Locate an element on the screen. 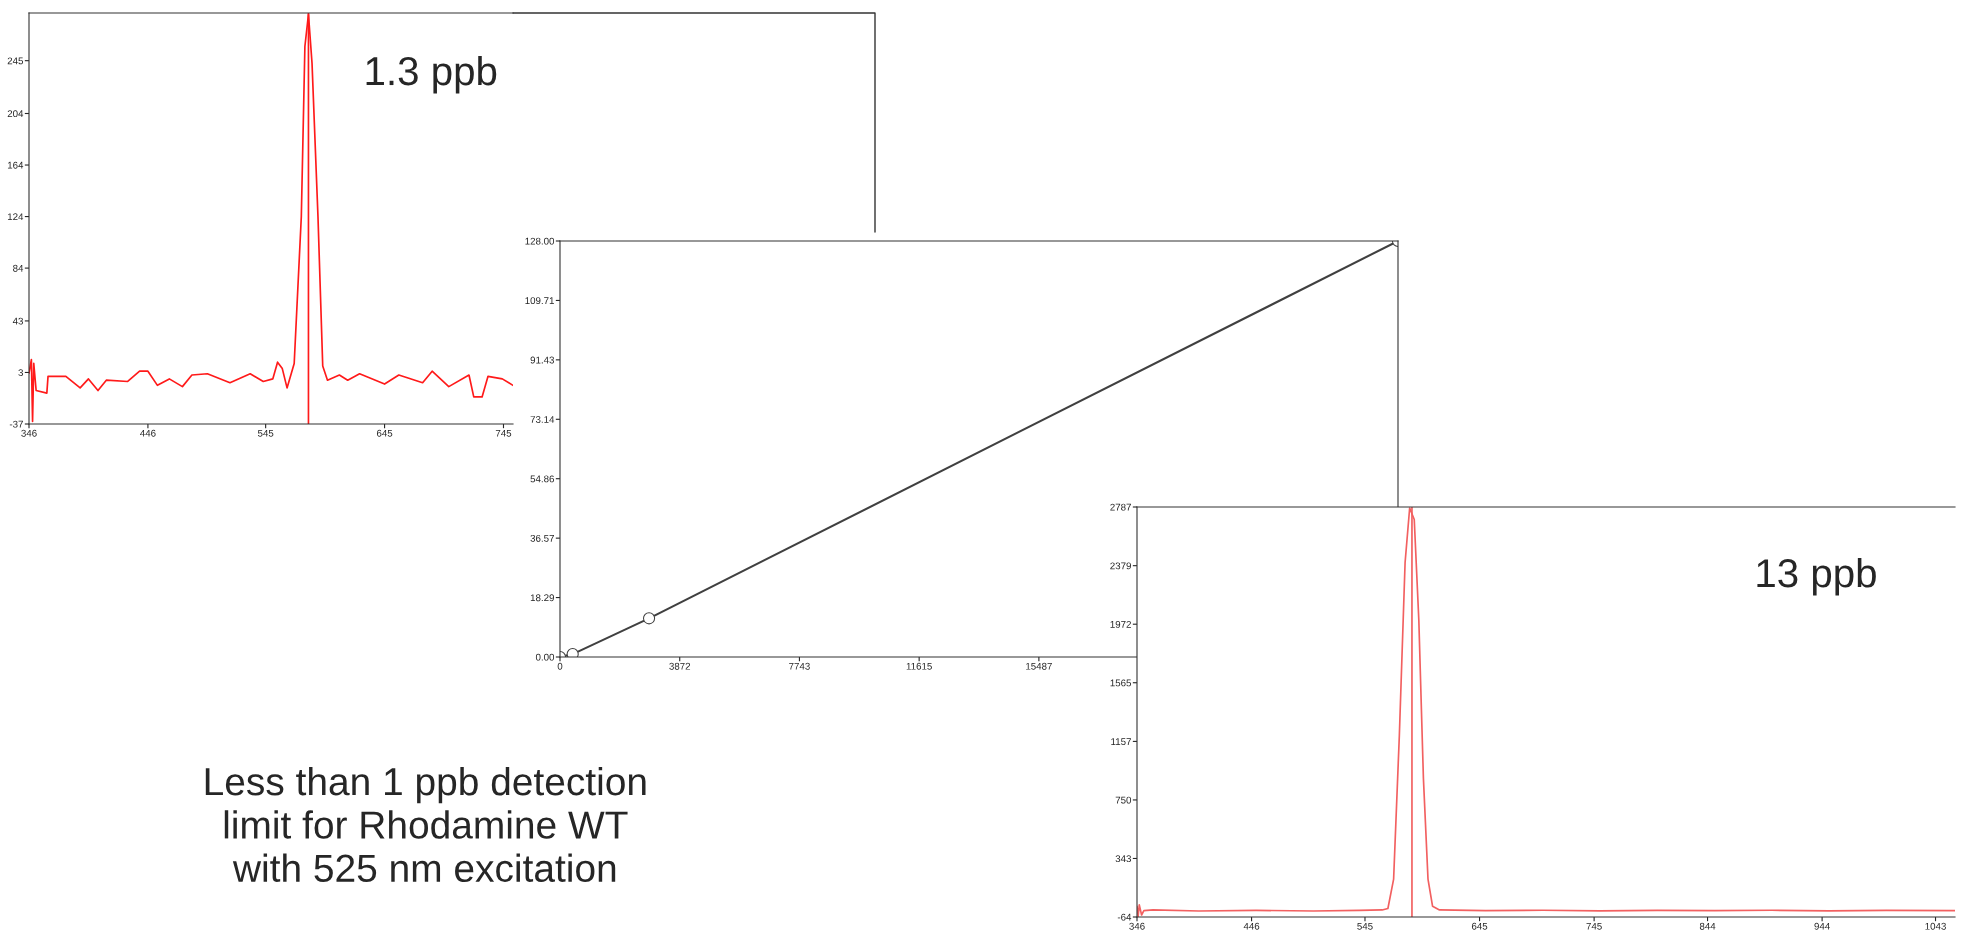 The image size is (1969, 936). y-tick-label: 245 is located at coordinates (15, 61).